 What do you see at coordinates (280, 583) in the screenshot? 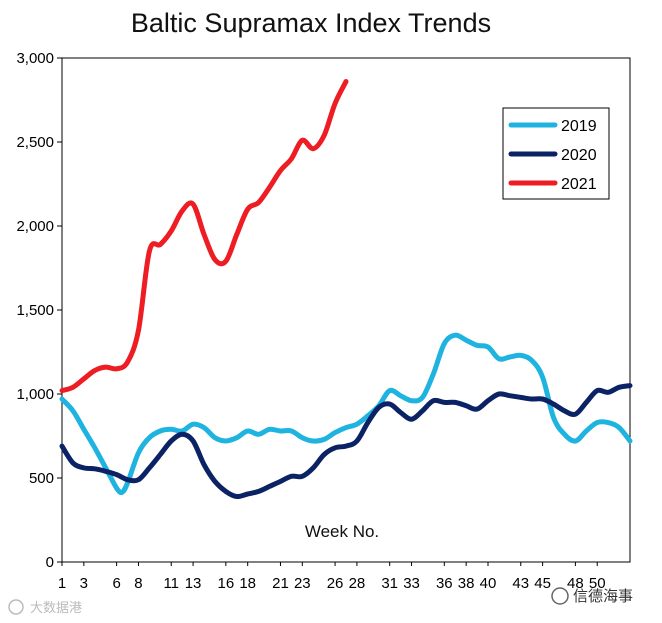
I see `x-tick-label: 21` at bounding box center [280, 583].